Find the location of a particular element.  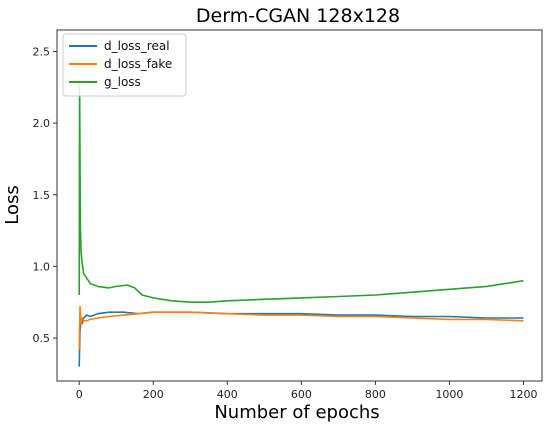

y-tick-label: 1.0 is located at coordinates (42, 266).